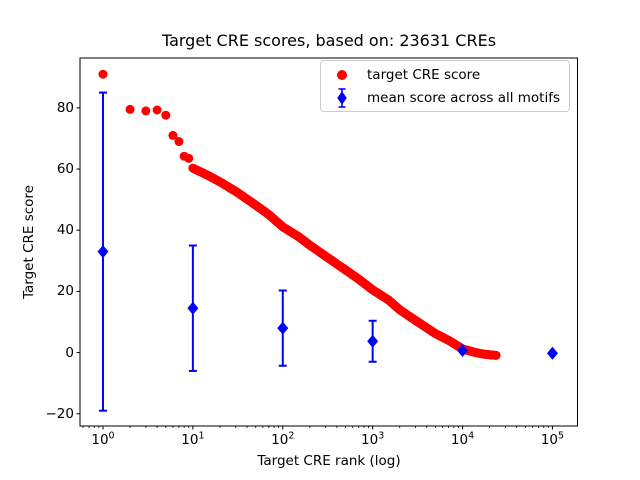  Describe the element at coordinates (103, 439) in the screenshot. I see `x-tick-label: 10⁰` at that location.